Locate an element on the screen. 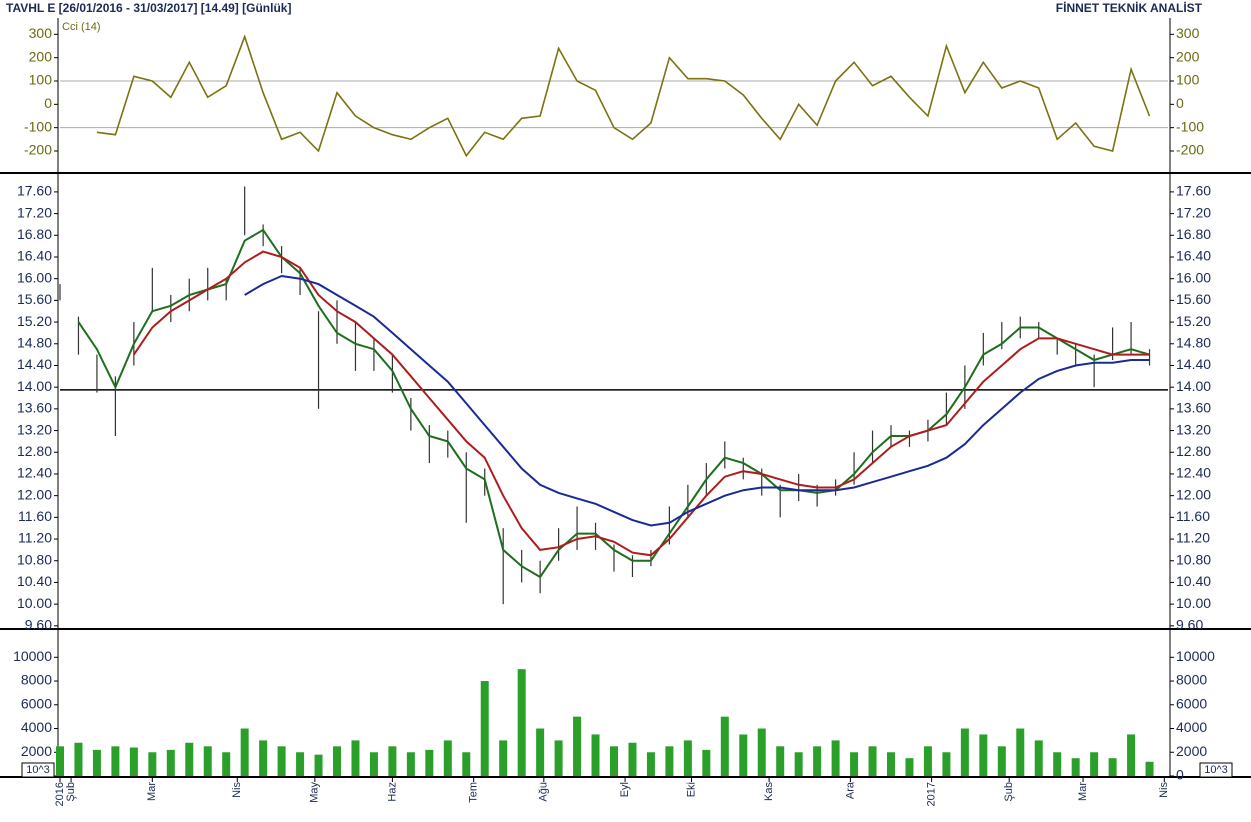 The image size is (1251, 822). y-tick-label: 10.00 is located at coordinates (1193, 603).